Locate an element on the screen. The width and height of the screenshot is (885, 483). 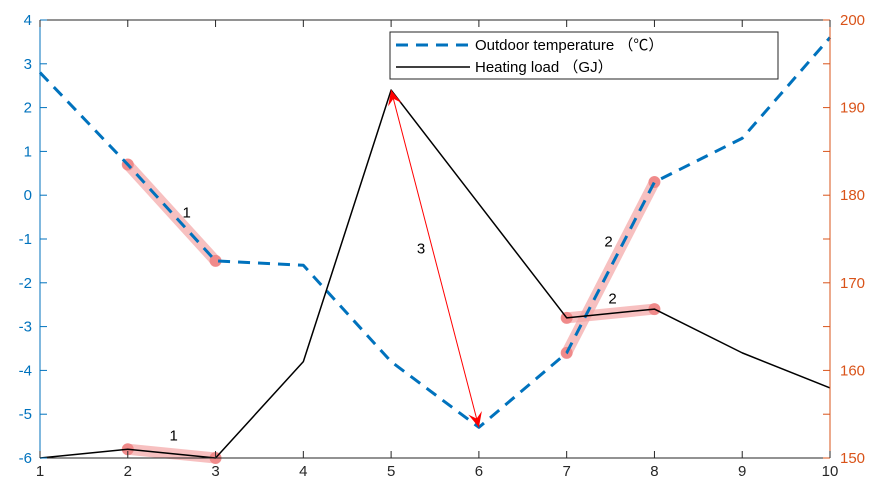
left-tick-label: 0 is located at coordinates (28, 195).